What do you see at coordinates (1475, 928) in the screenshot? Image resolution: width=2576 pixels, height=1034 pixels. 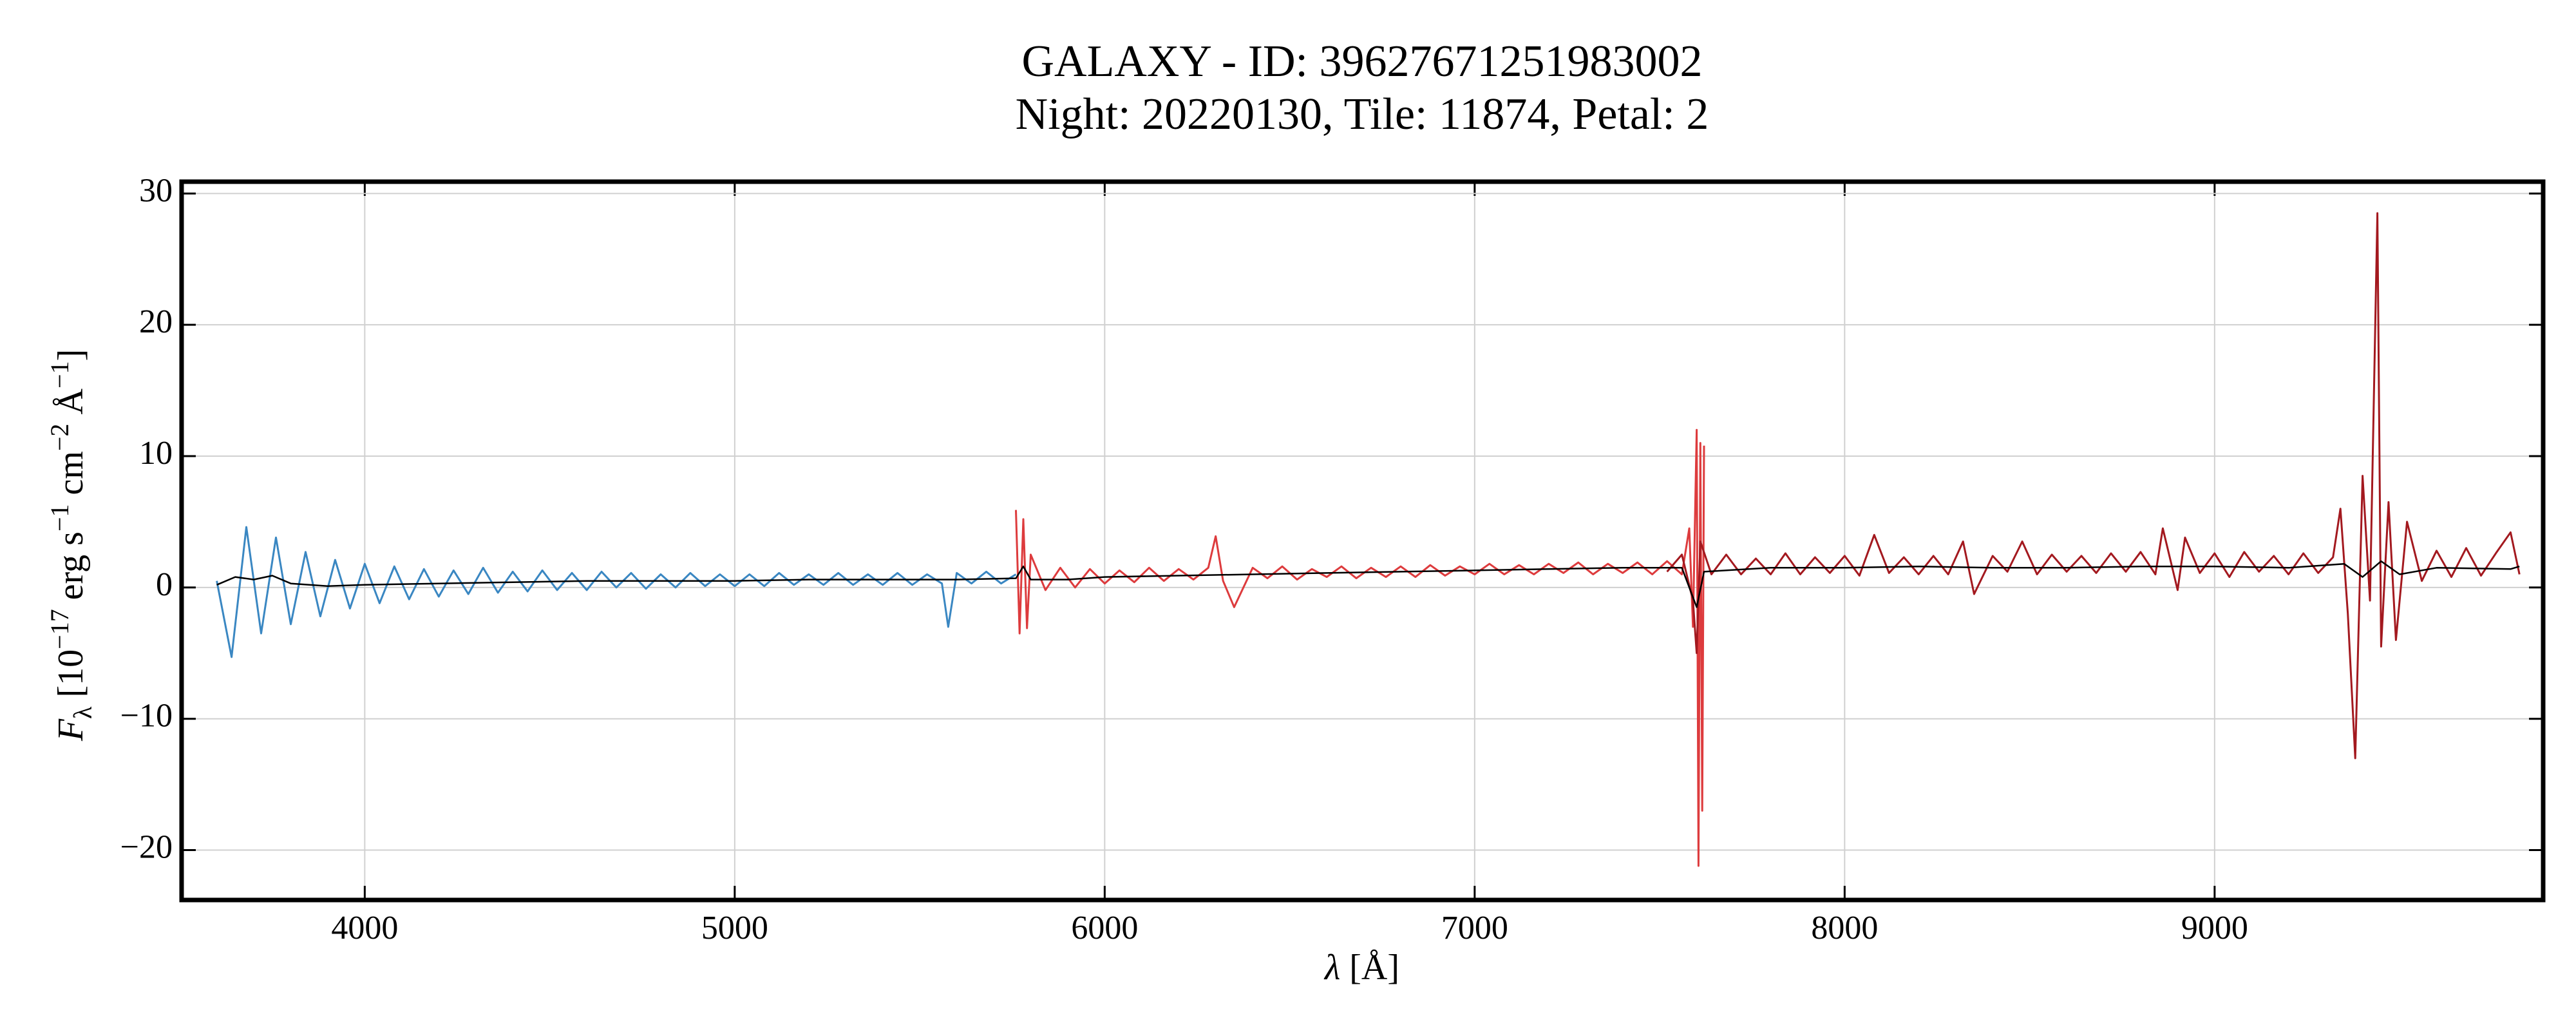 I see `x-tick-label: 7000` at bounding box center [1475, 928].